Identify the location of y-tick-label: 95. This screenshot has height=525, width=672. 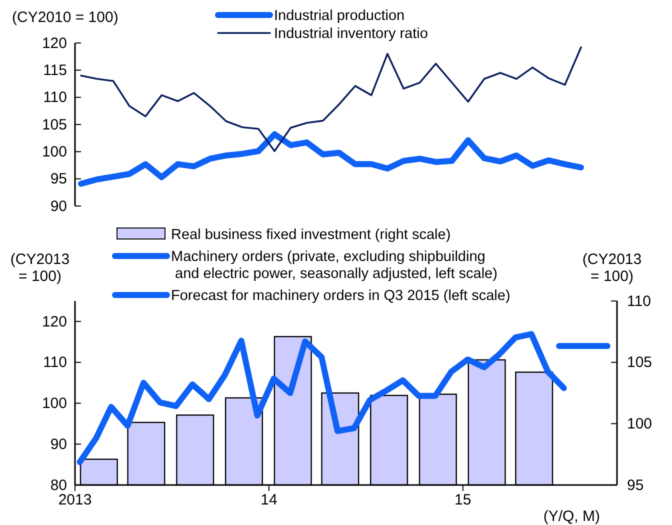
(58, 179).